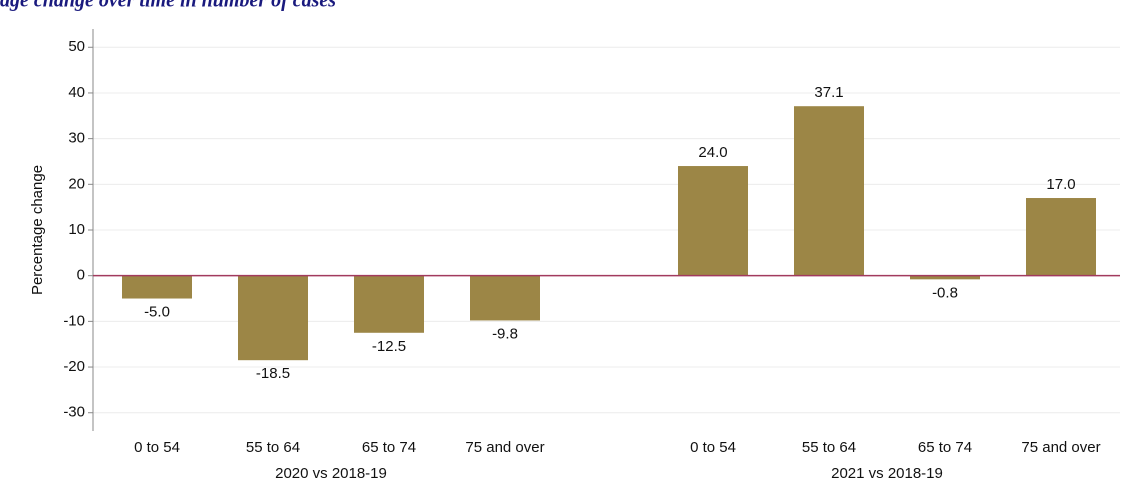 The image size is (1126, 495). Describe the element at coordinates (76, 183) in the screenshot. I see `y-tick-label: 20` at that location.